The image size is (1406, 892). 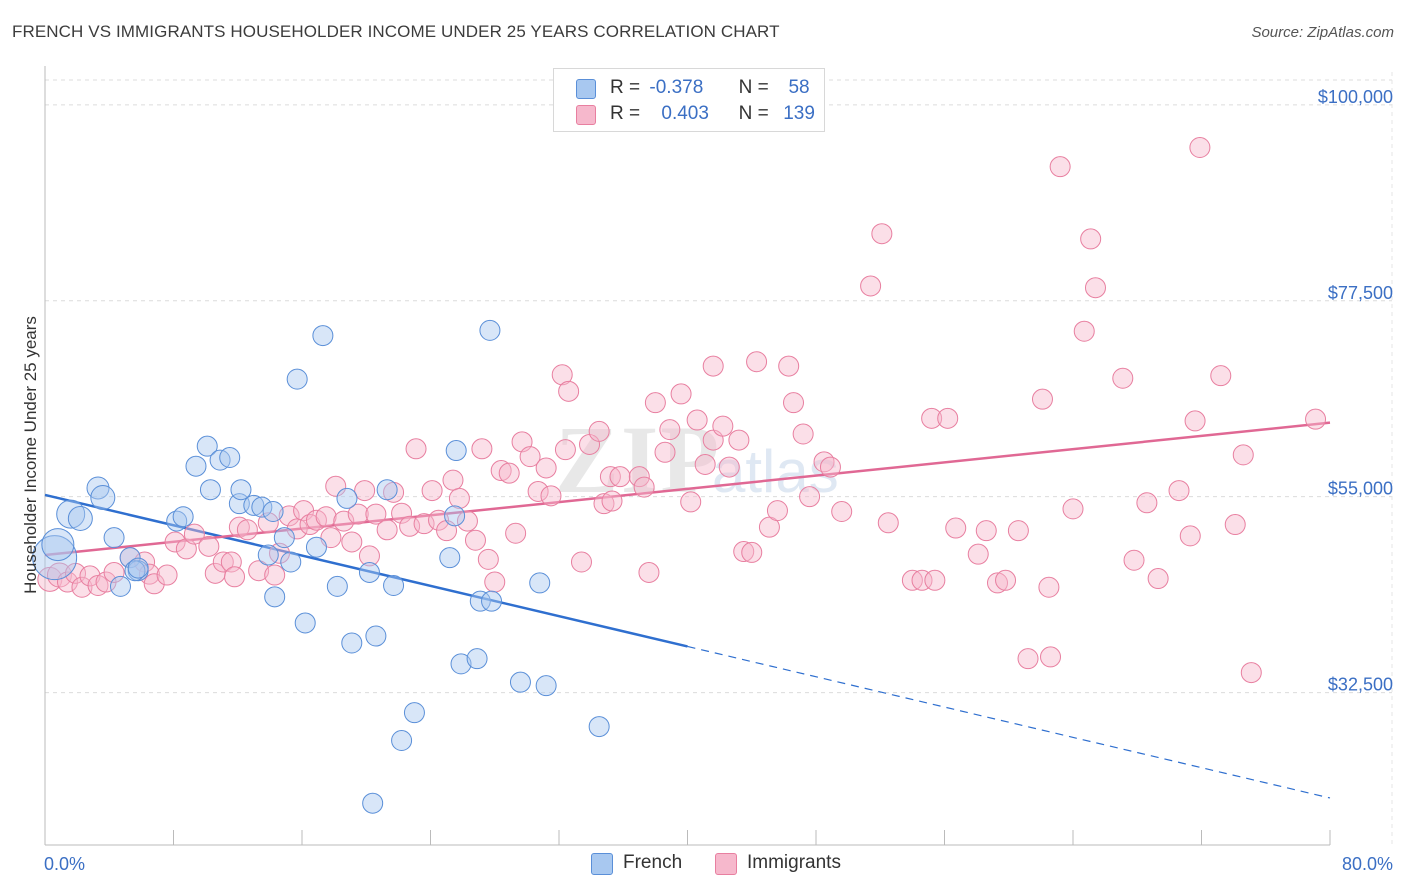 I want to click on immigrants-trend-line, so click(x=687, y=489).